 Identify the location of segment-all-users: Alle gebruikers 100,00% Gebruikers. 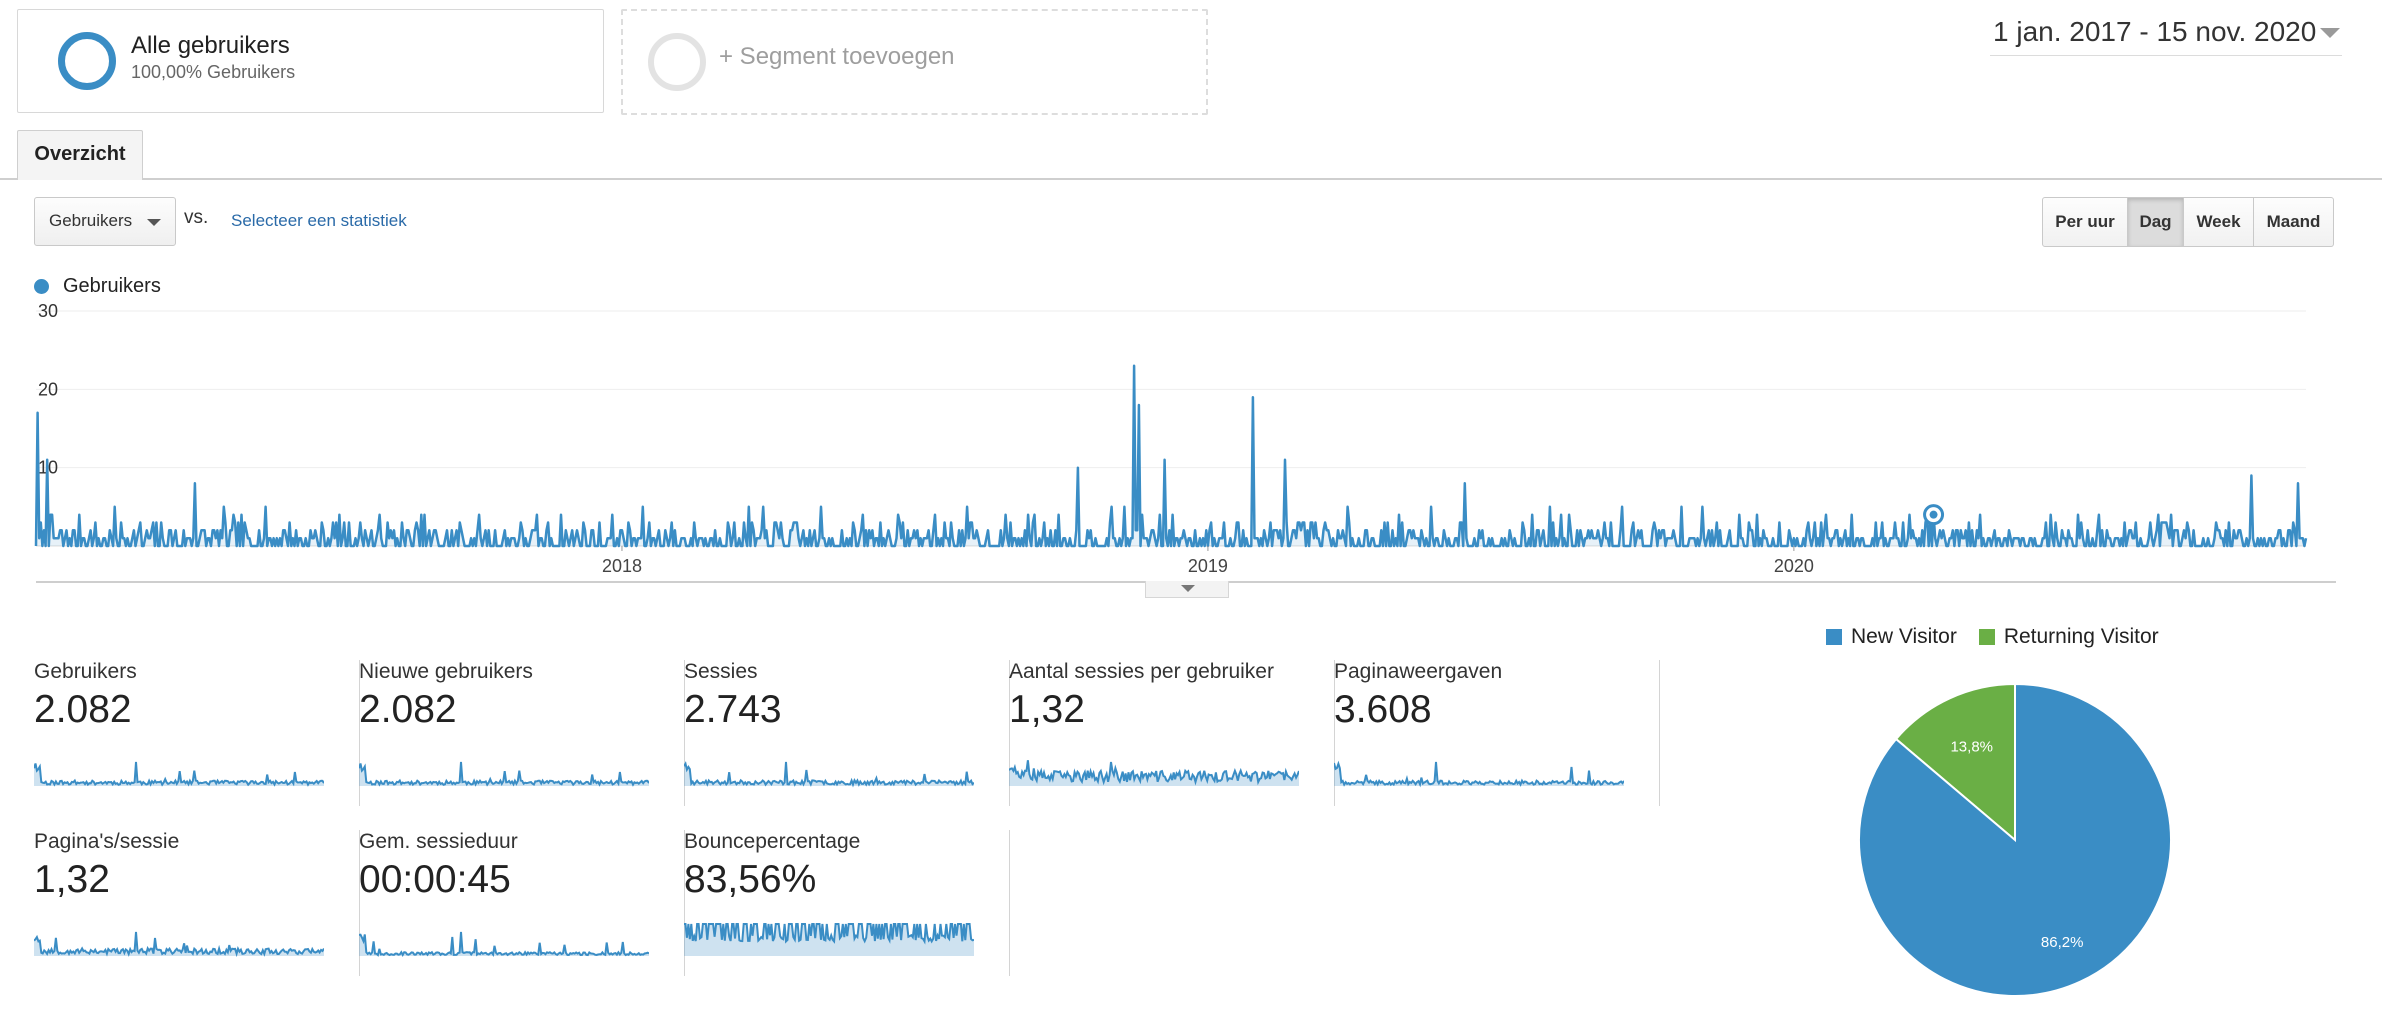
(310, 61).